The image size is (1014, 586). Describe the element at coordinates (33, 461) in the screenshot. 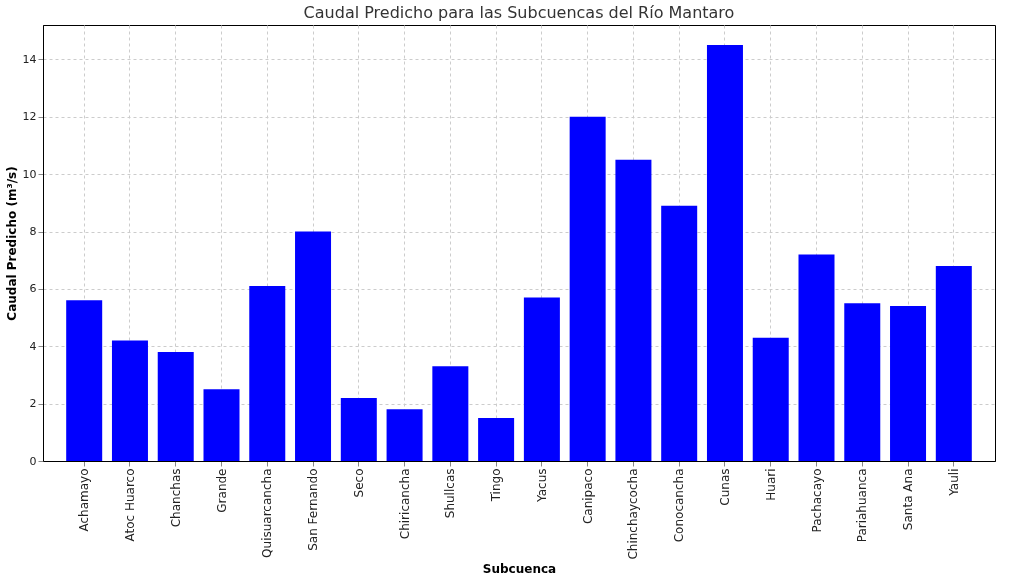

I see `y-tick-label: 0` at that location.